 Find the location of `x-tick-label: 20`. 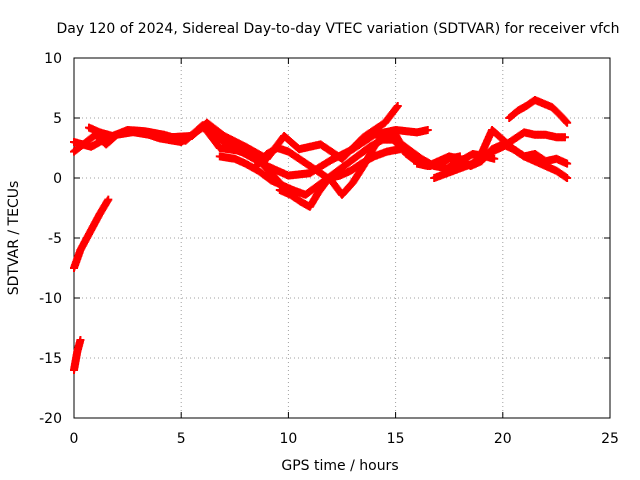

x-tick-label: 20 is located at coordinates (503, 439).